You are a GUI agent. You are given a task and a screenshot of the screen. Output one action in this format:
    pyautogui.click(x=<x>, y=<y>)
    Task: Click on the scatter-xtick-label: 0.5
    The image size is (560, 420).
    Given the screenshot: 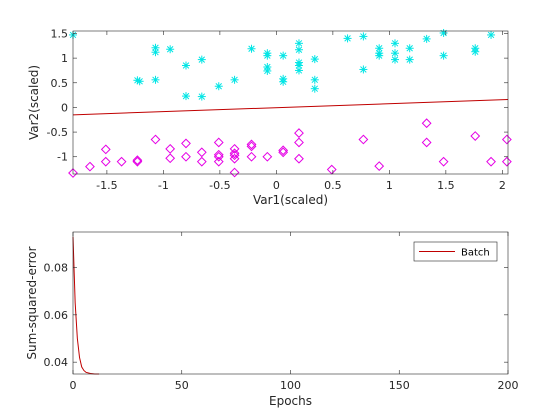 What is the action you would take?
    pyautogui.click(x=333, y=185)
    